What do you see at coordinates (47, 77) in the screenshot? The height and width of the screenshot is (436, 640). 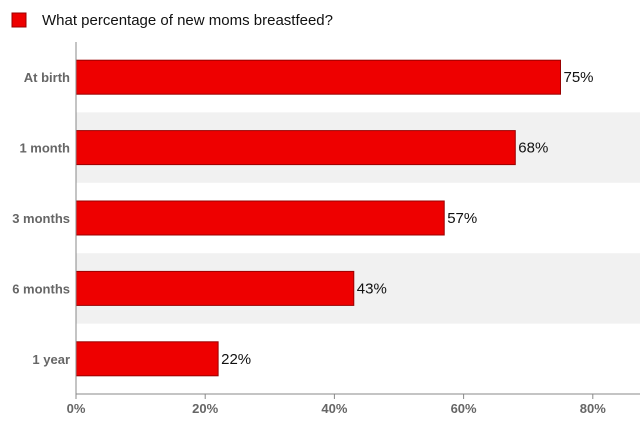 I see `category-label: At birth` at bounding box center [47, 77].